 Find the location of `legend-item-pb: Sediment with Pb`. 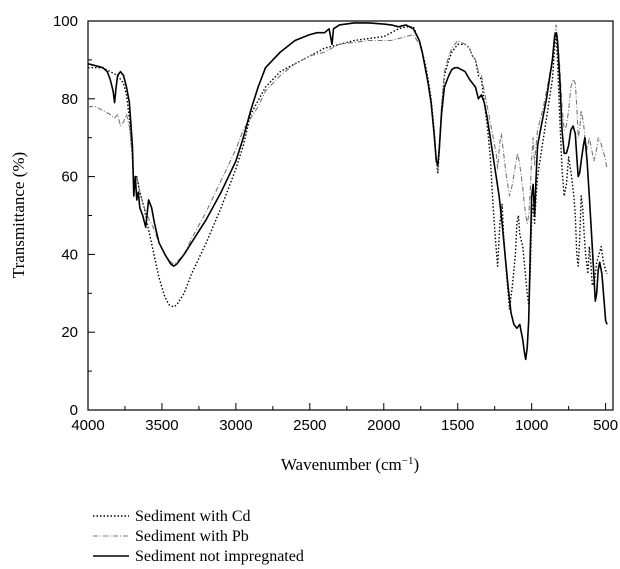

legend-item-pb: Sediment with Pb is located at coordinates (171, 536).